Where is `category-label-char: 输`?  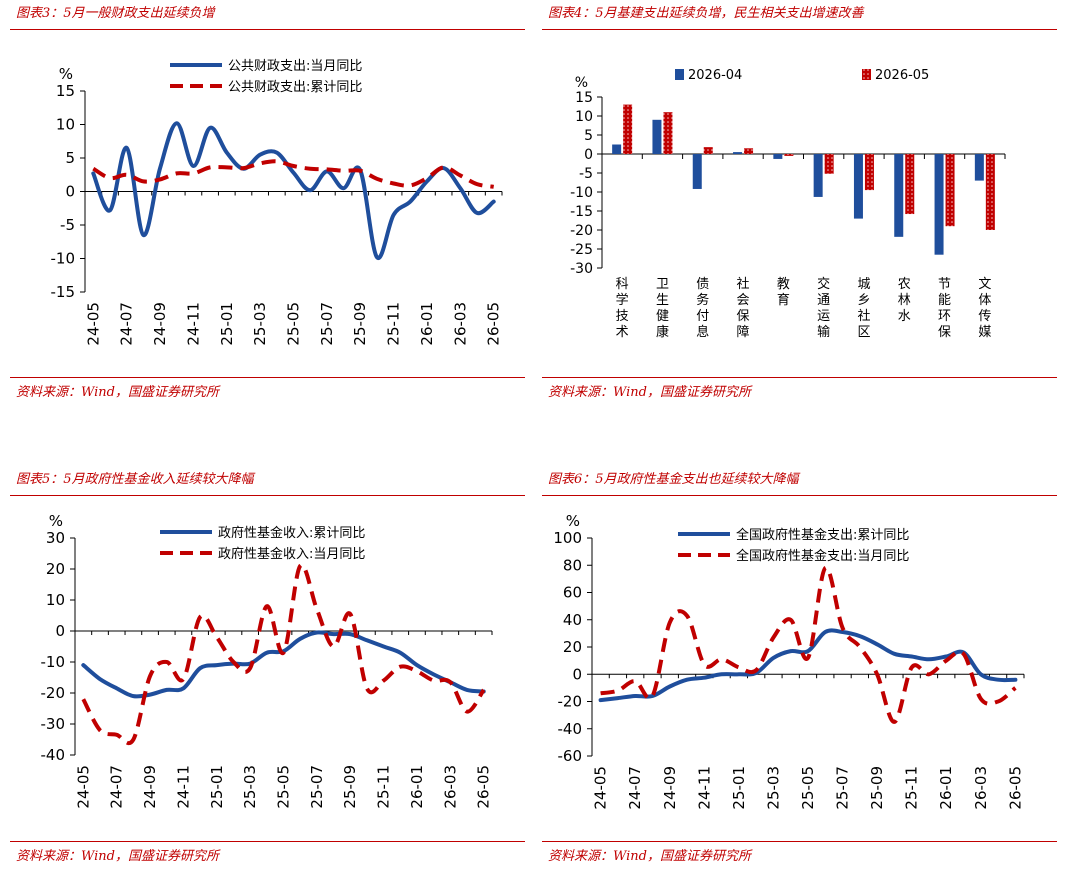
category-label-char: 输 is located at coordinates (823, 332).